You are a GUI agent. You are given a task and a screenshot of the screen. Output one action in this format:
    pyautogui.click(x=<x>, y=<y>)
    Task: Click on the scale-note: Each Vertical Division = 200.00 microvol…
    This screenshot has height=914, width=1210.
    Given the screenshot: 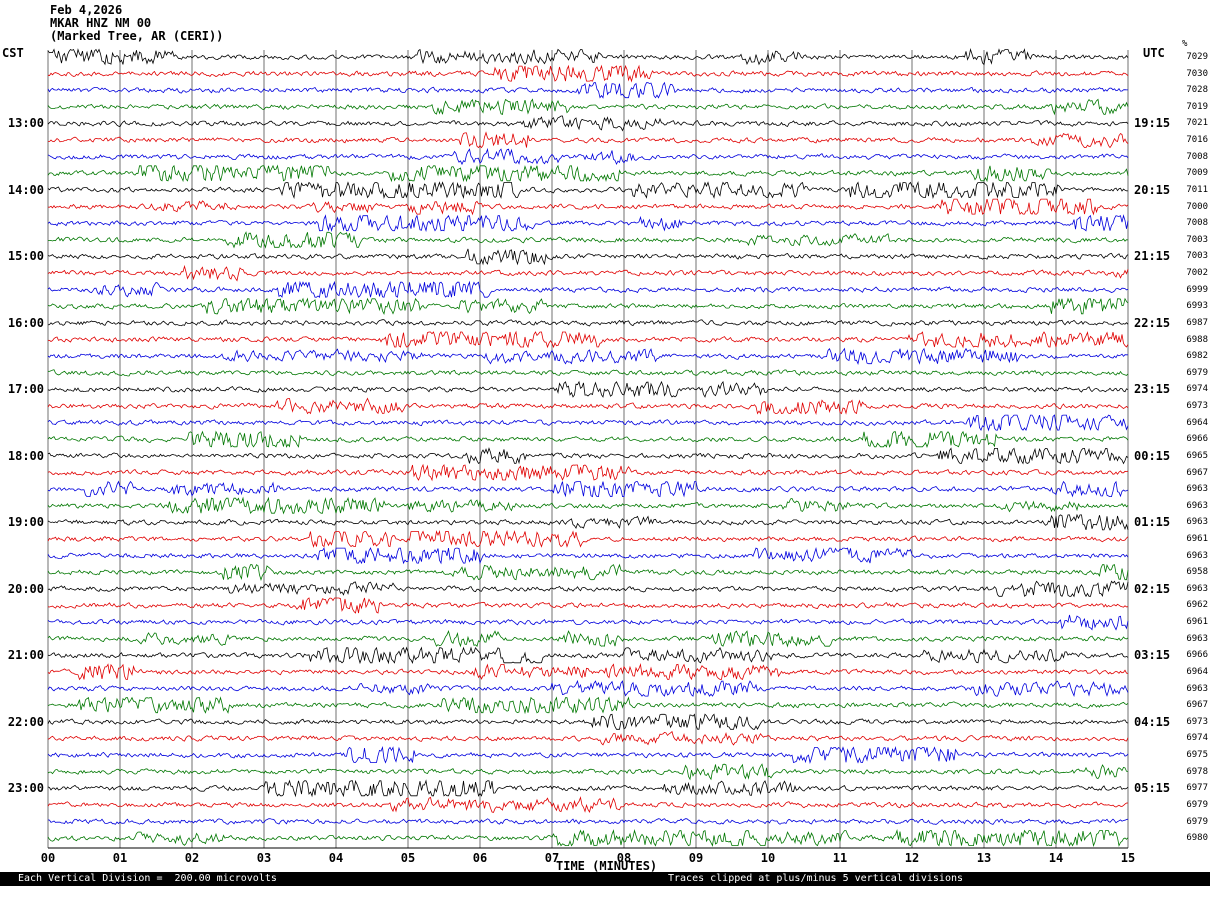 What is the action you would take?
    pyautogui.click(x=147, y=878)
    